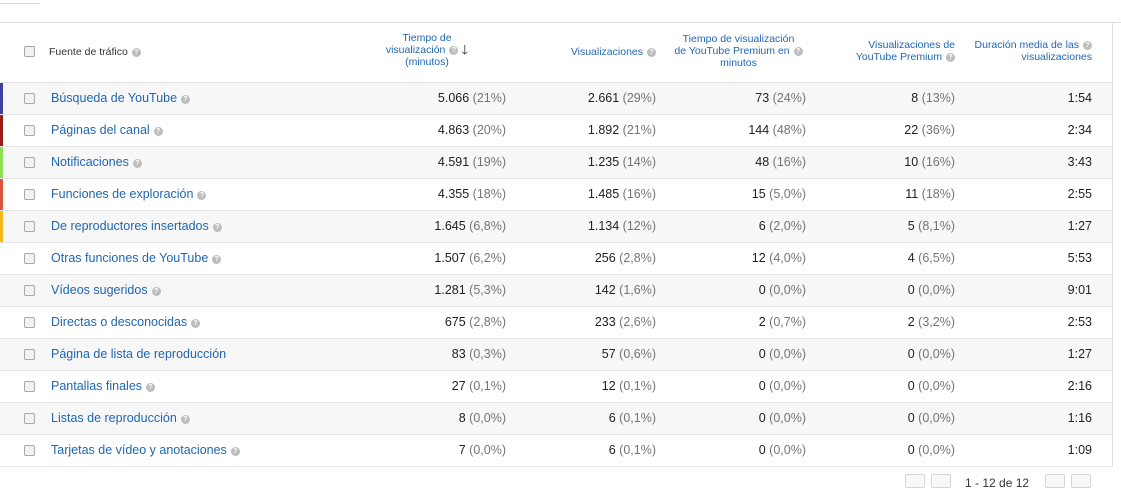 Image resolution: width=1121 pixels, height=490 pixels. What do you see at coordinates (20, 2) in the screenshot?
I see `top-tab` at bounding box center [20, 2].